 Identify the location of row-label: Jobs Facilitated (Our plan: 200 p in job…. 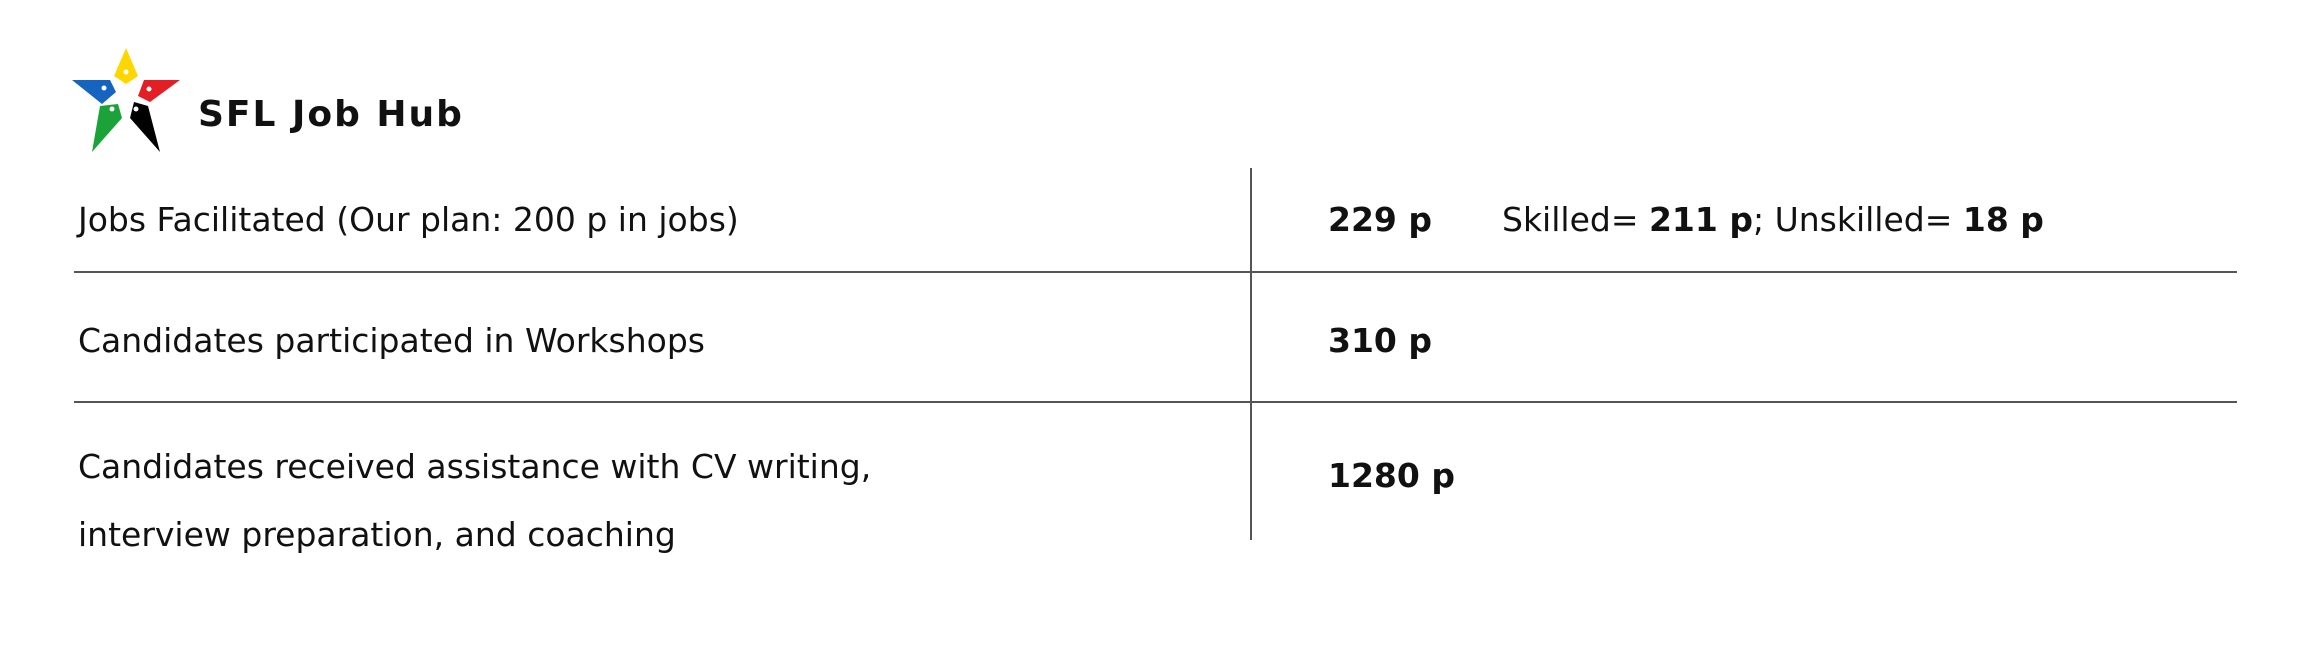
(408, 219).